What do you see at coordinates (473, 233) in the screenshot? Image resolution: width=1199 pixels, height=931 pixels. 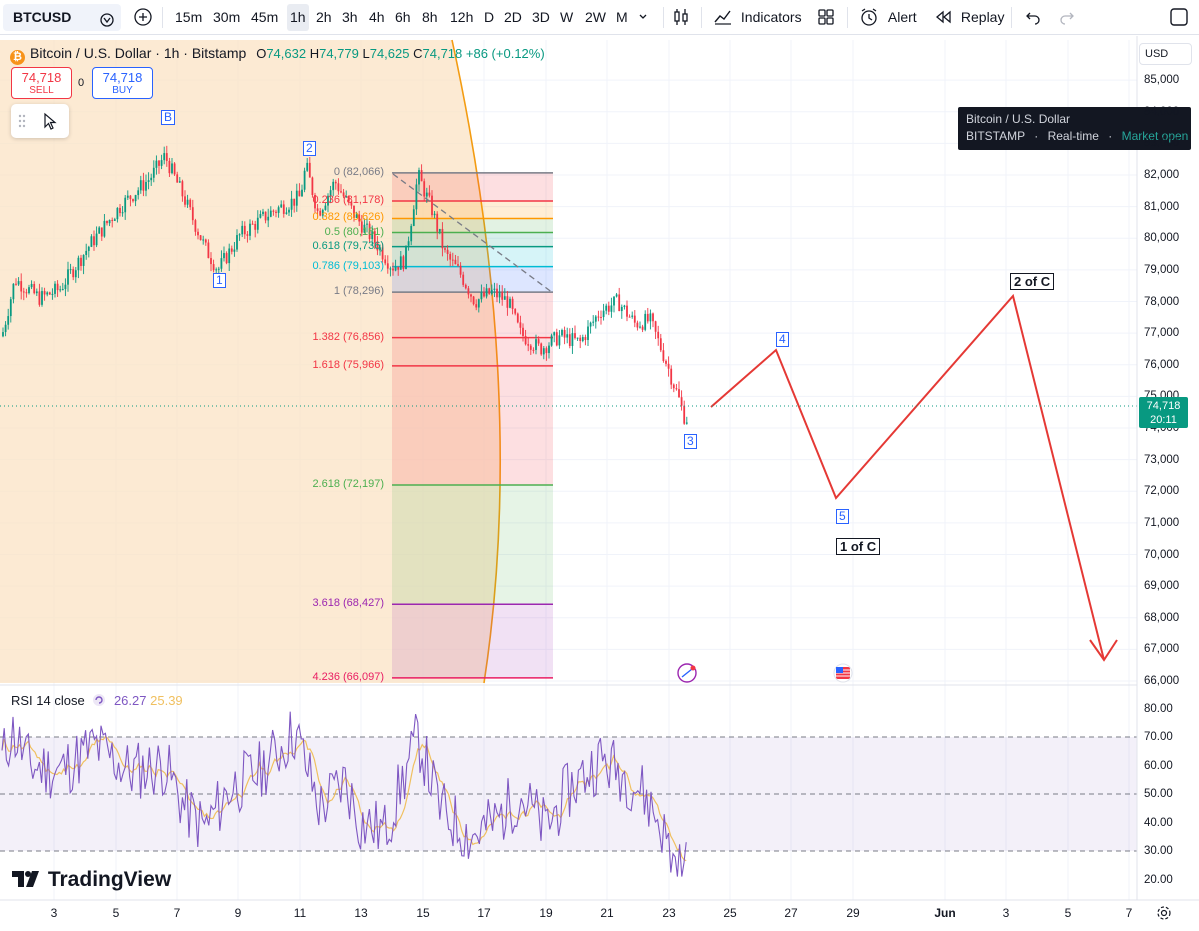 I see `fib-trend-line` at bounding box center [473, 233].